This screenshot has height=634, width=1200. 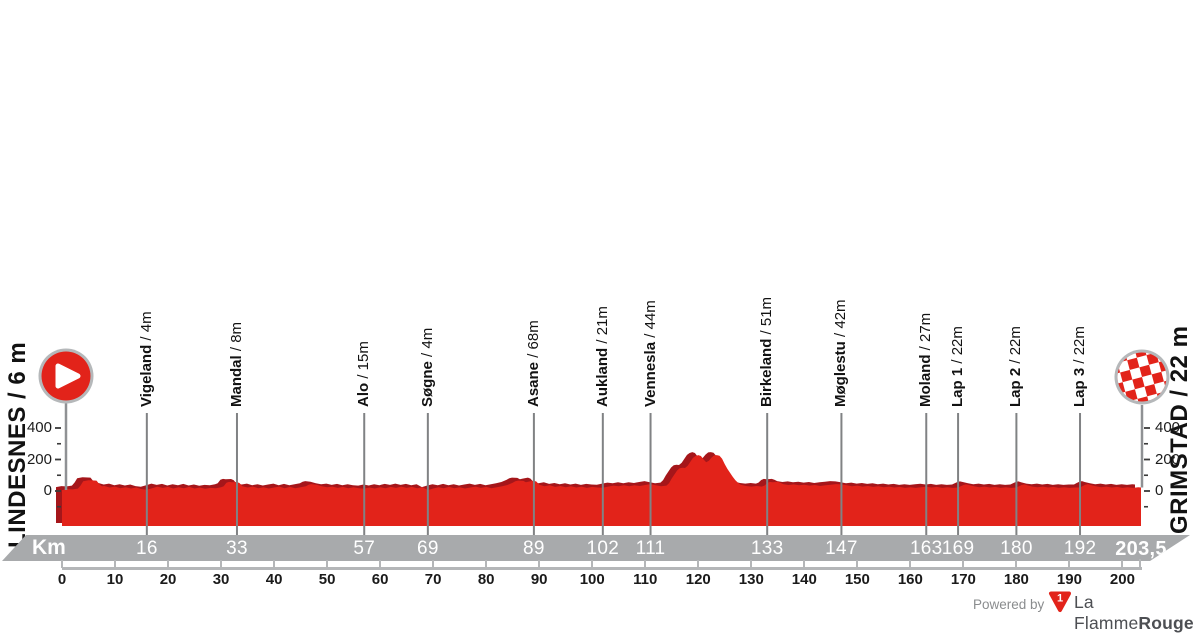 I want to click on waypoint-name: Mandal, so click(x=236, y=381).